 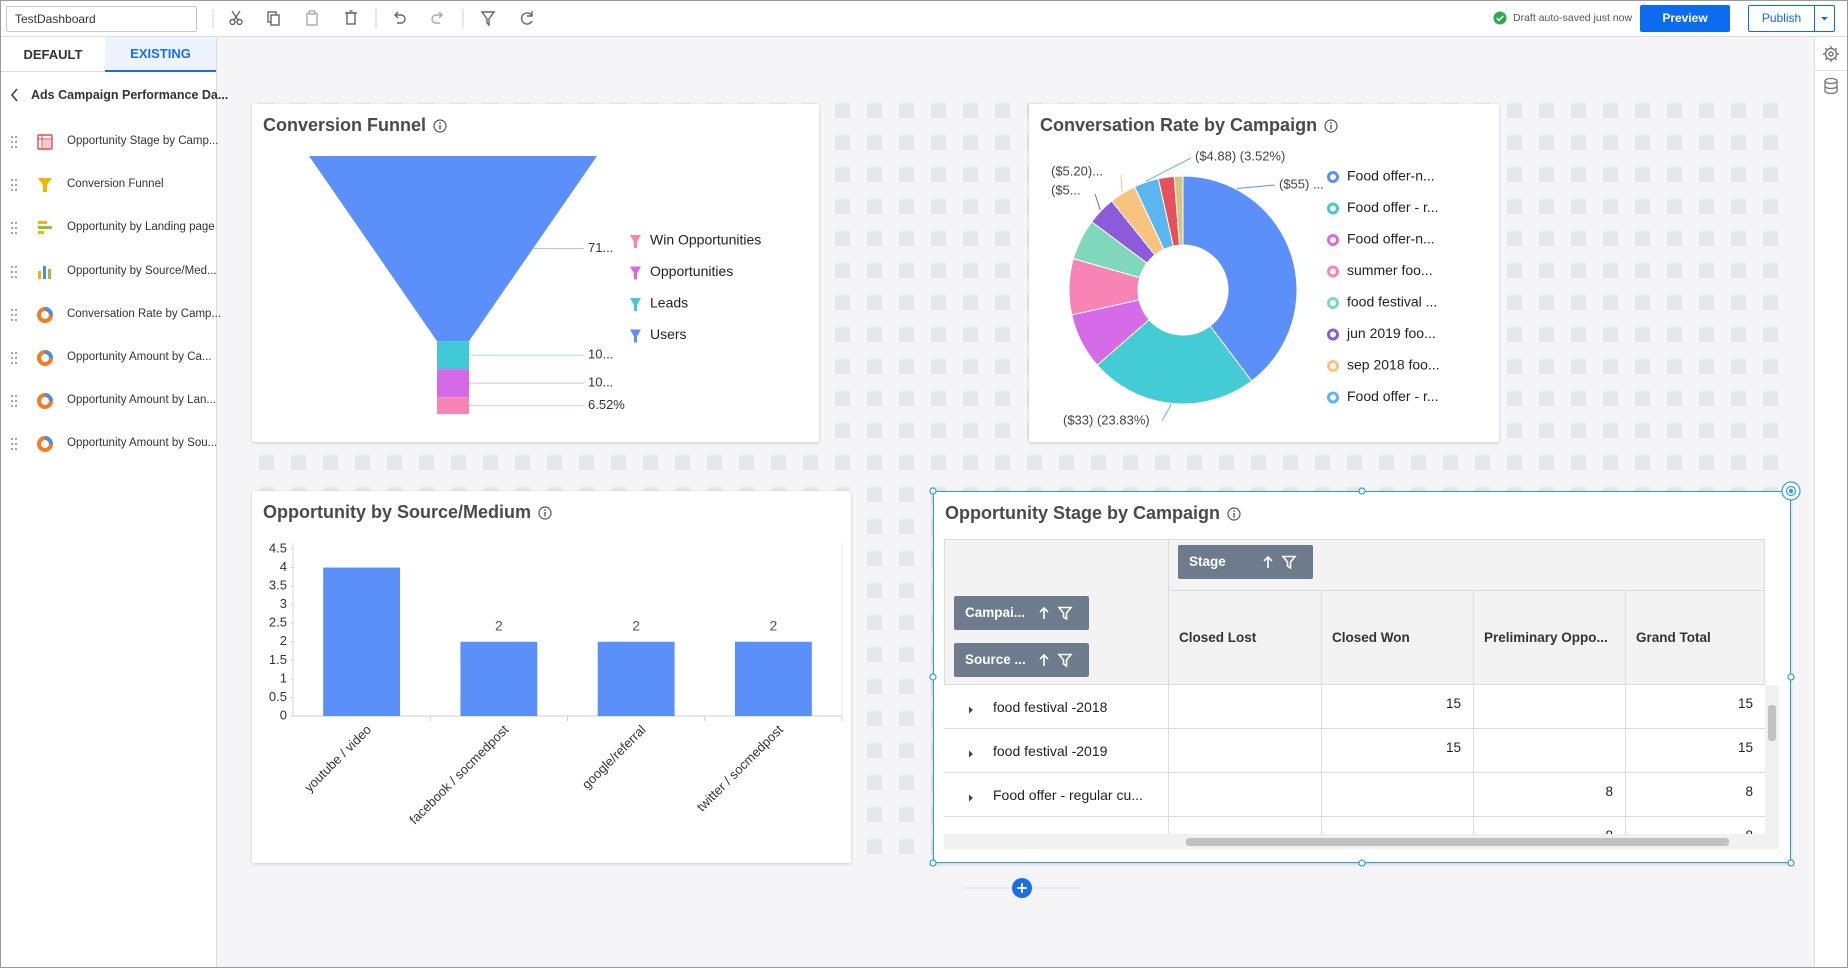 I want to click on publish-button: Publish, so click(x=1781, y=18).